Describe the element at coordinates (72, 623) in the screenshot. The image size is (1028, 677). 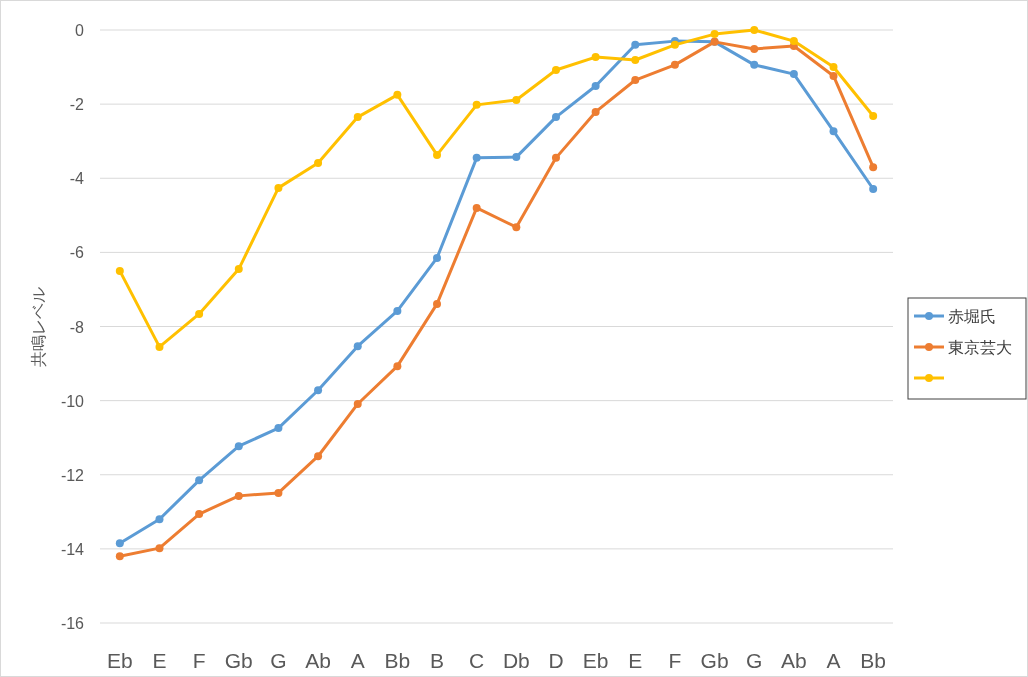
I see `y-tick-label: -16` at that location.